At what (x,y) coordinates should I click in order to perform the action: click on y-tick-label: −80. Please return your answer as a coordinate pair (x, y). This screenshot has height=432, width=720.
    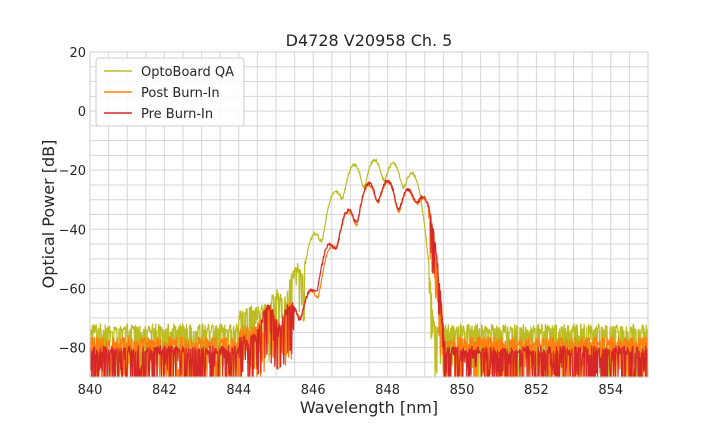
    Looking at the image, I should click on (72, 348).